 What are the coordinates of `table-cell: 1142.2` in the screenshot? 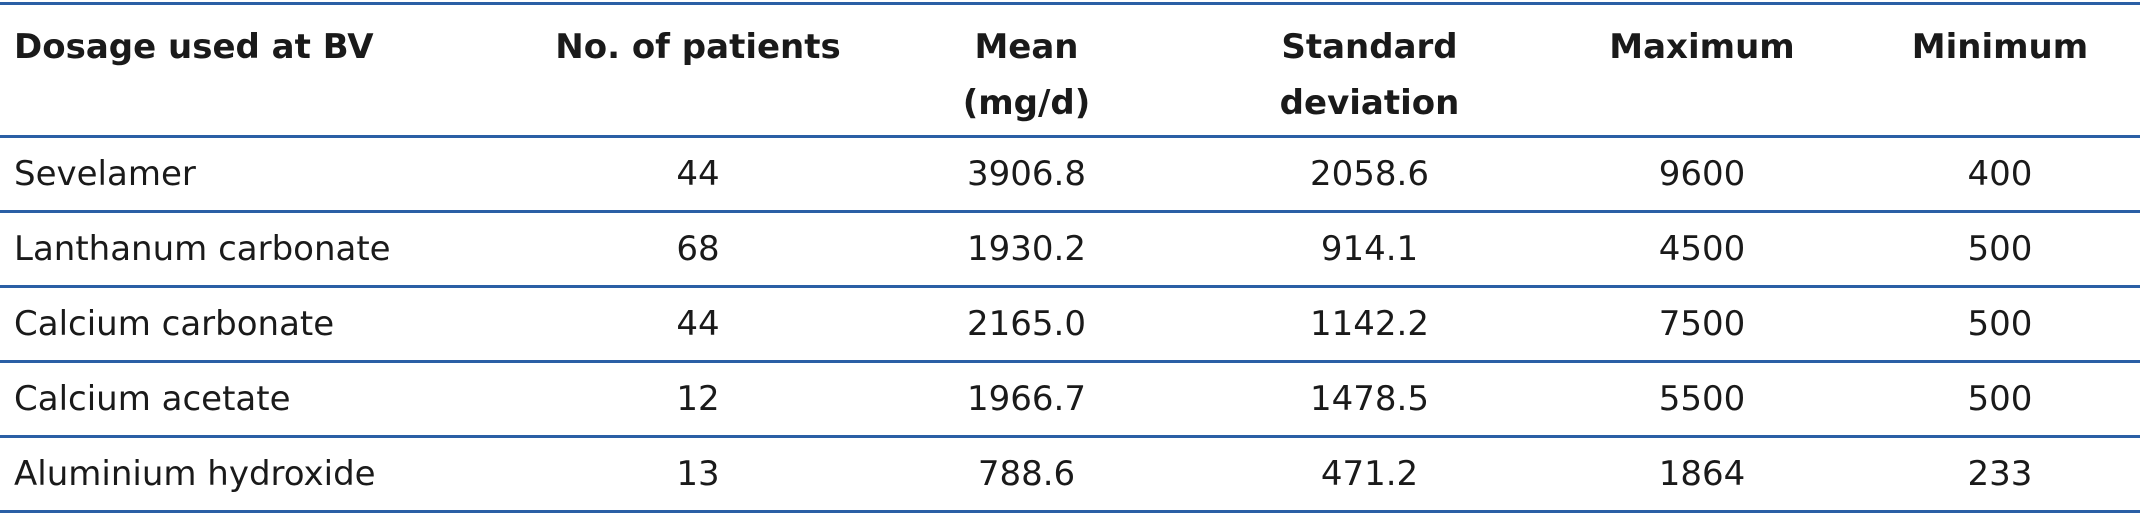 It's located at (1369, 324).